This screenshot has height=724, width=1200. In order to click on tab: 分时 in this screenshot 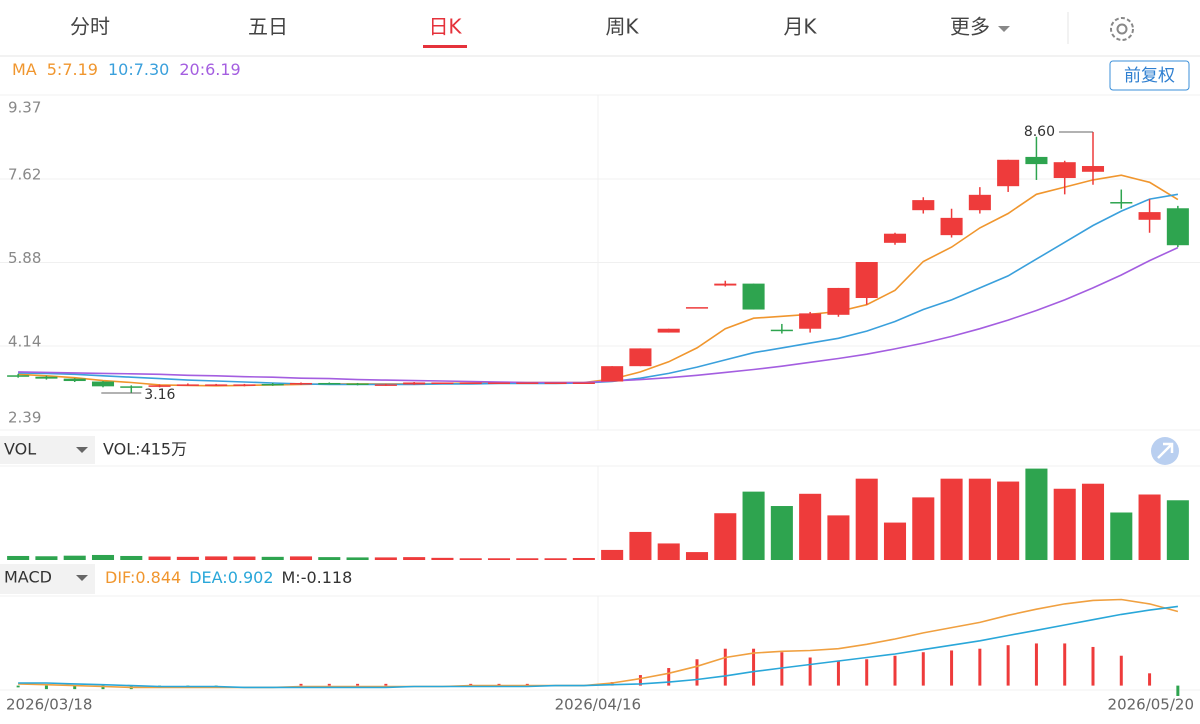, I will do `click(90, 27)`.